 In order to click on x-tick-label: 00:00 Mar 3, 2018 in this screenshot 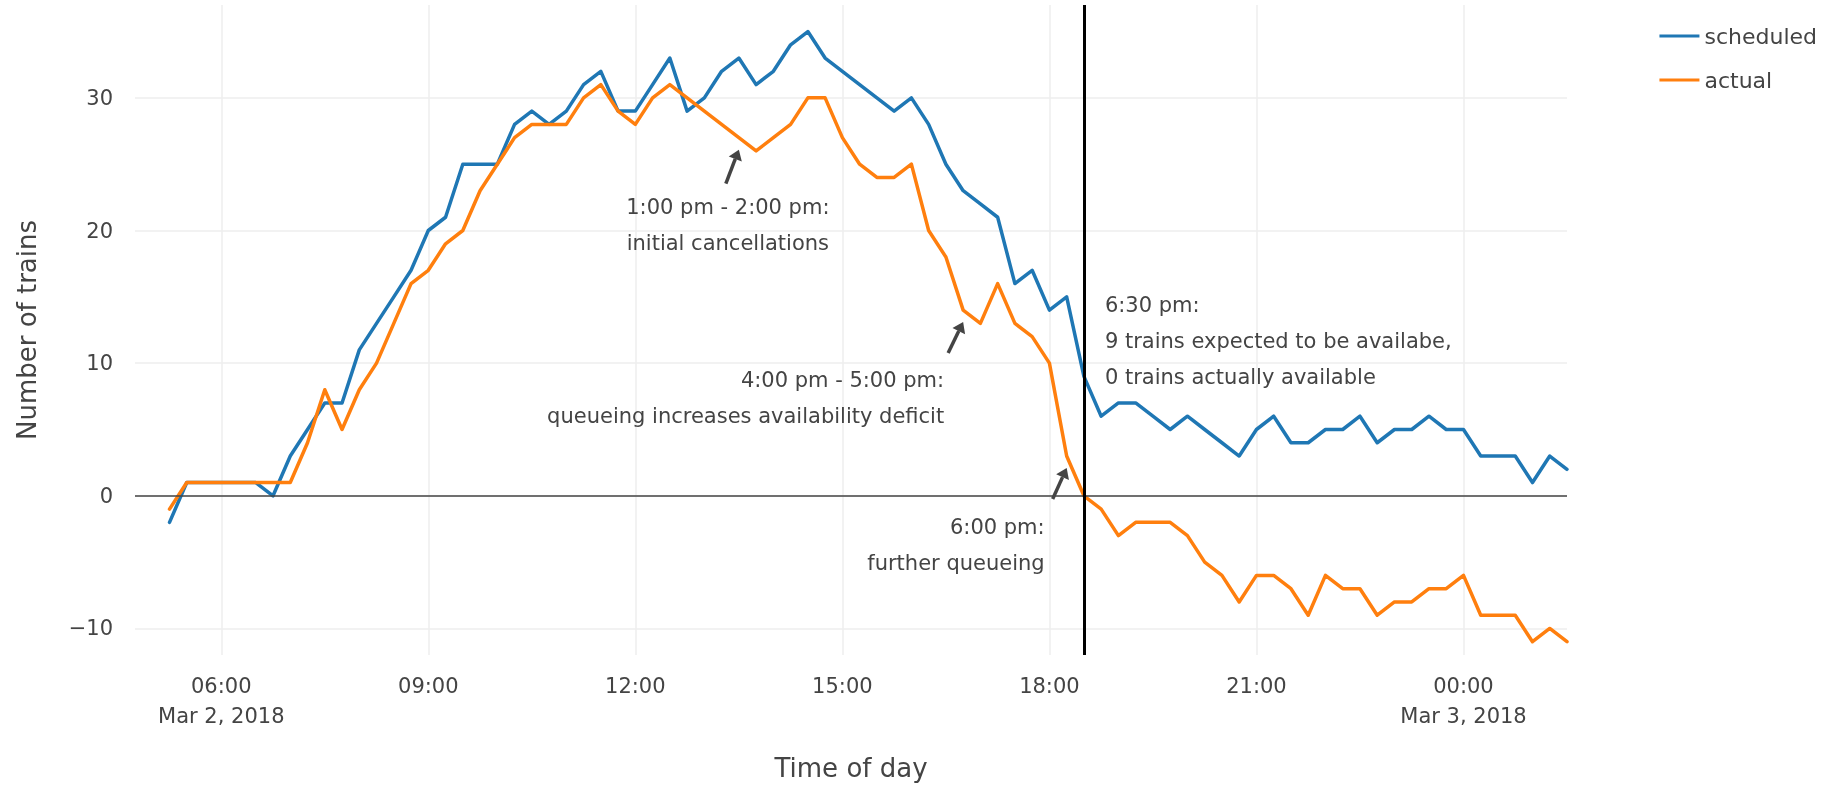, I will do `click(1463, 701)`.